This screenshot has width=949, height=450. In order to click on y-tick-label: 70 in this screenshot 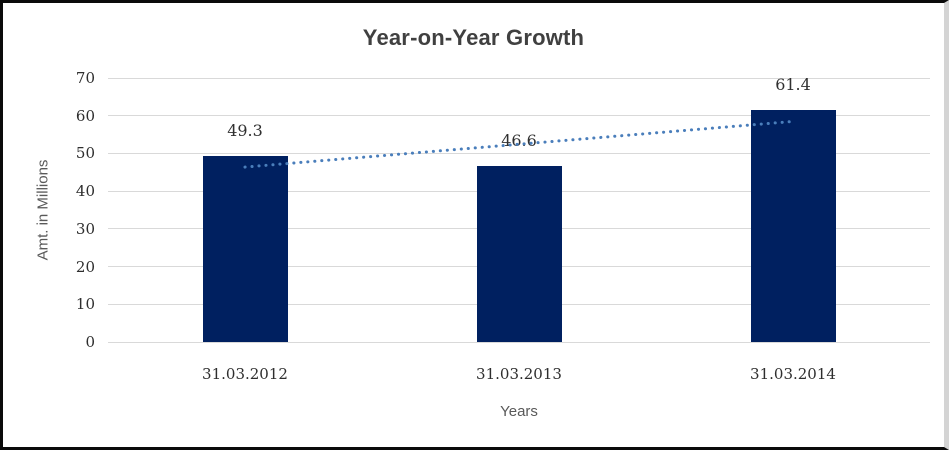, I will do `click(85, 78)`.